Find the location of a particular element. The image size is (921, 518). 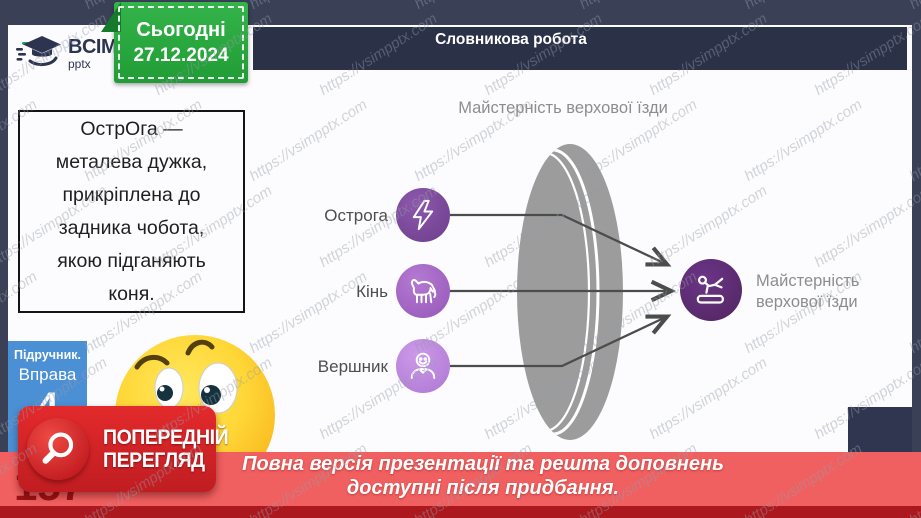

slide-title-bar is located at coordinates (580, 47).